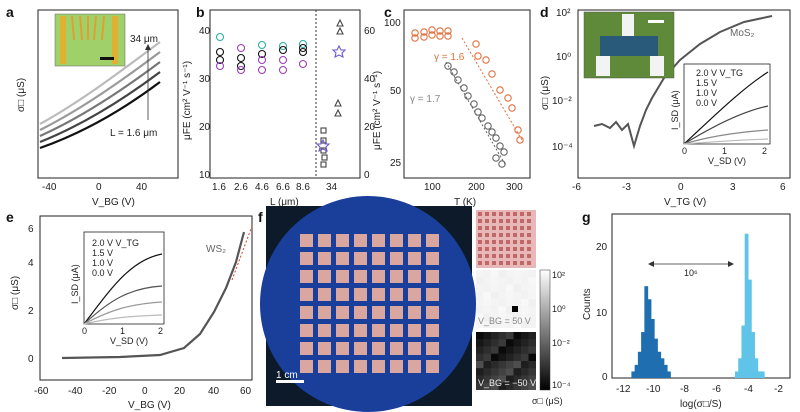 Image resolution: width=800 pixels, height=412 pixels. I want to click on inset-xlabel: V_SD (V), so click(727, 161).